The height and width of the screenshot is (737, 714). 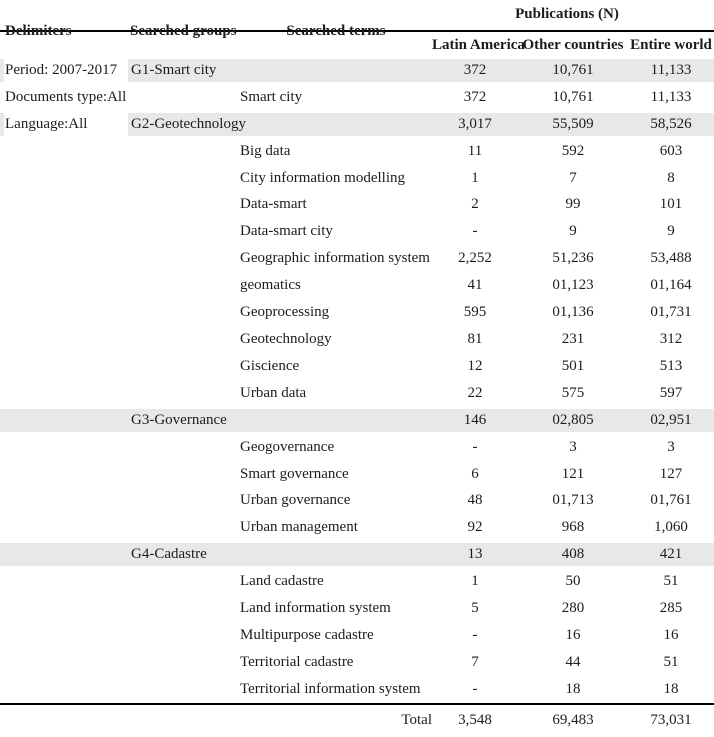 I want to click on header-rule, so click(x=357, y=31).